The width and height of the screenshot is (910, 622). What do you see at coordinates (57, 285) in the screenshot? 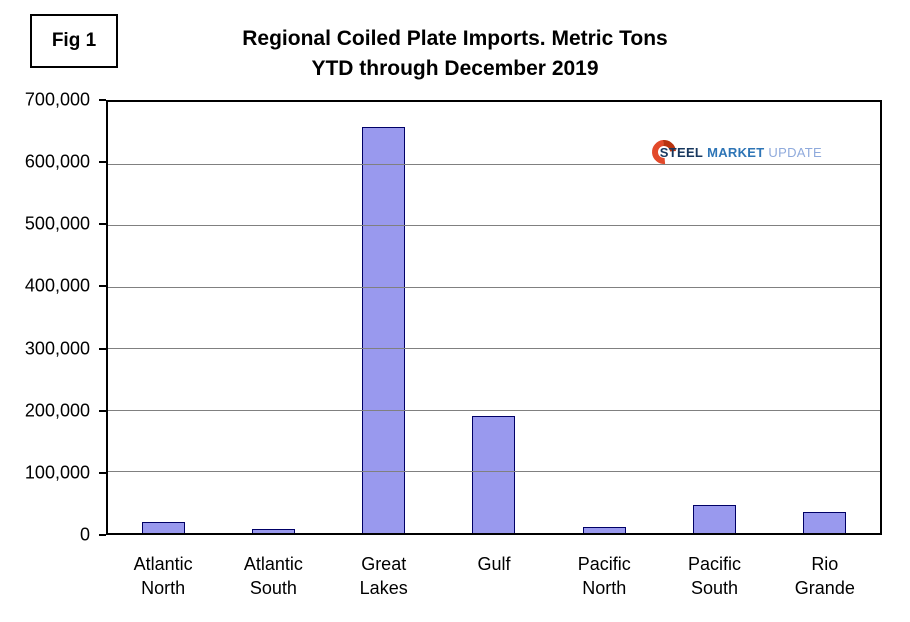
I see `y-tick-label: 400,000` at bounding box center [57, 285].